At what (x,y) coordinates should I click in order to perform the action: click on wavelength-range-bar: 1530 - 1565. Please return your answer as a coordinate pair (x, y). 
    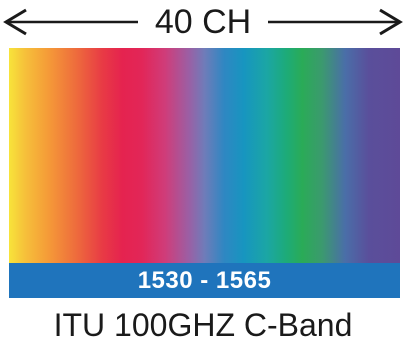
    Looking at the image, I should click on (204, 280).